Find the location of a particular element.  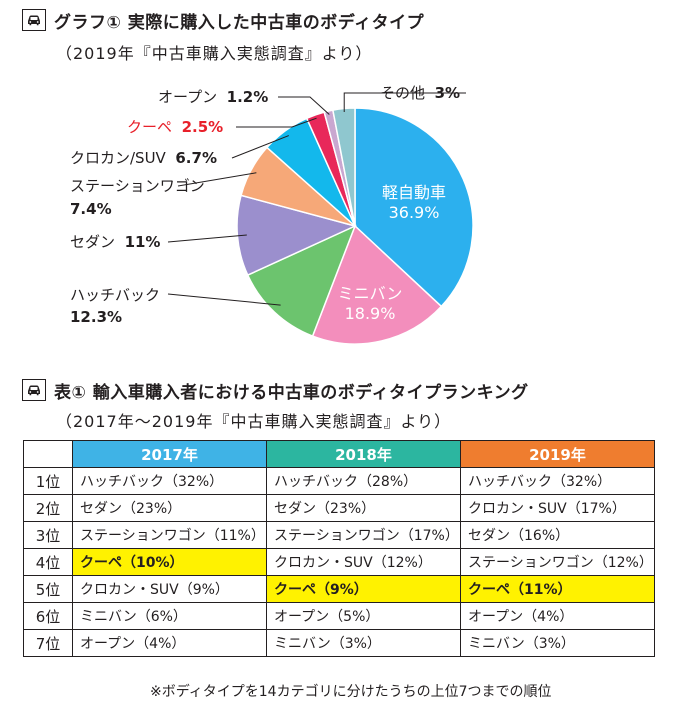

col-2019: 2019年 is located at coordinates (557, 454).